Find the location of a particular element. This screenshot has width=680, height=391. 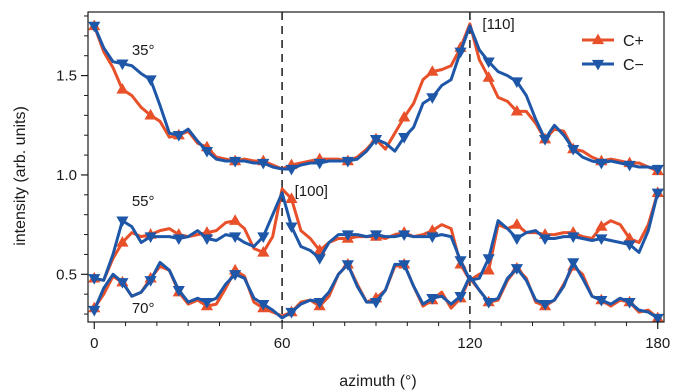

annotation-label: [100] is located at coordinates (311, 191).